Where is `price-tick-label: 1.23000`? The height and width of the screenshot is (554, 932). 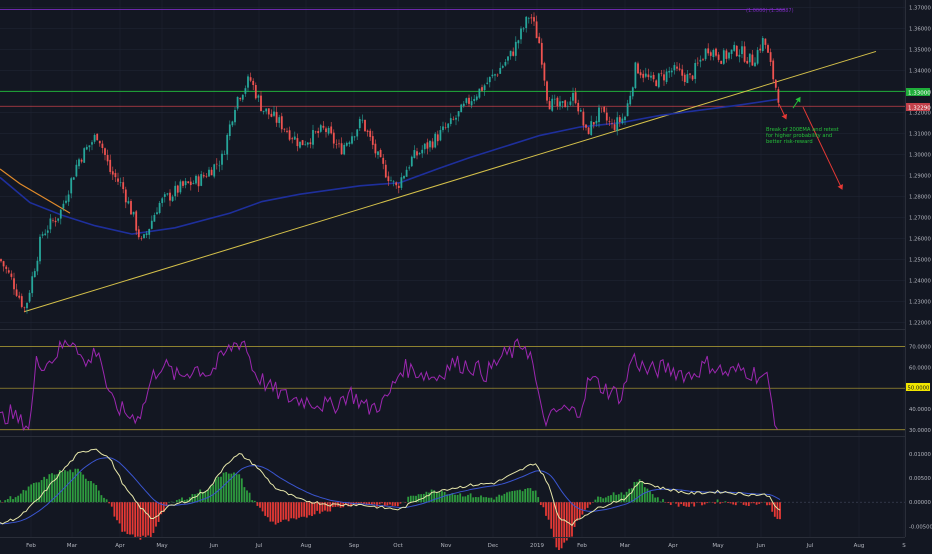
price-tick-label: 1.23000 is located at coordinates (920, 302).